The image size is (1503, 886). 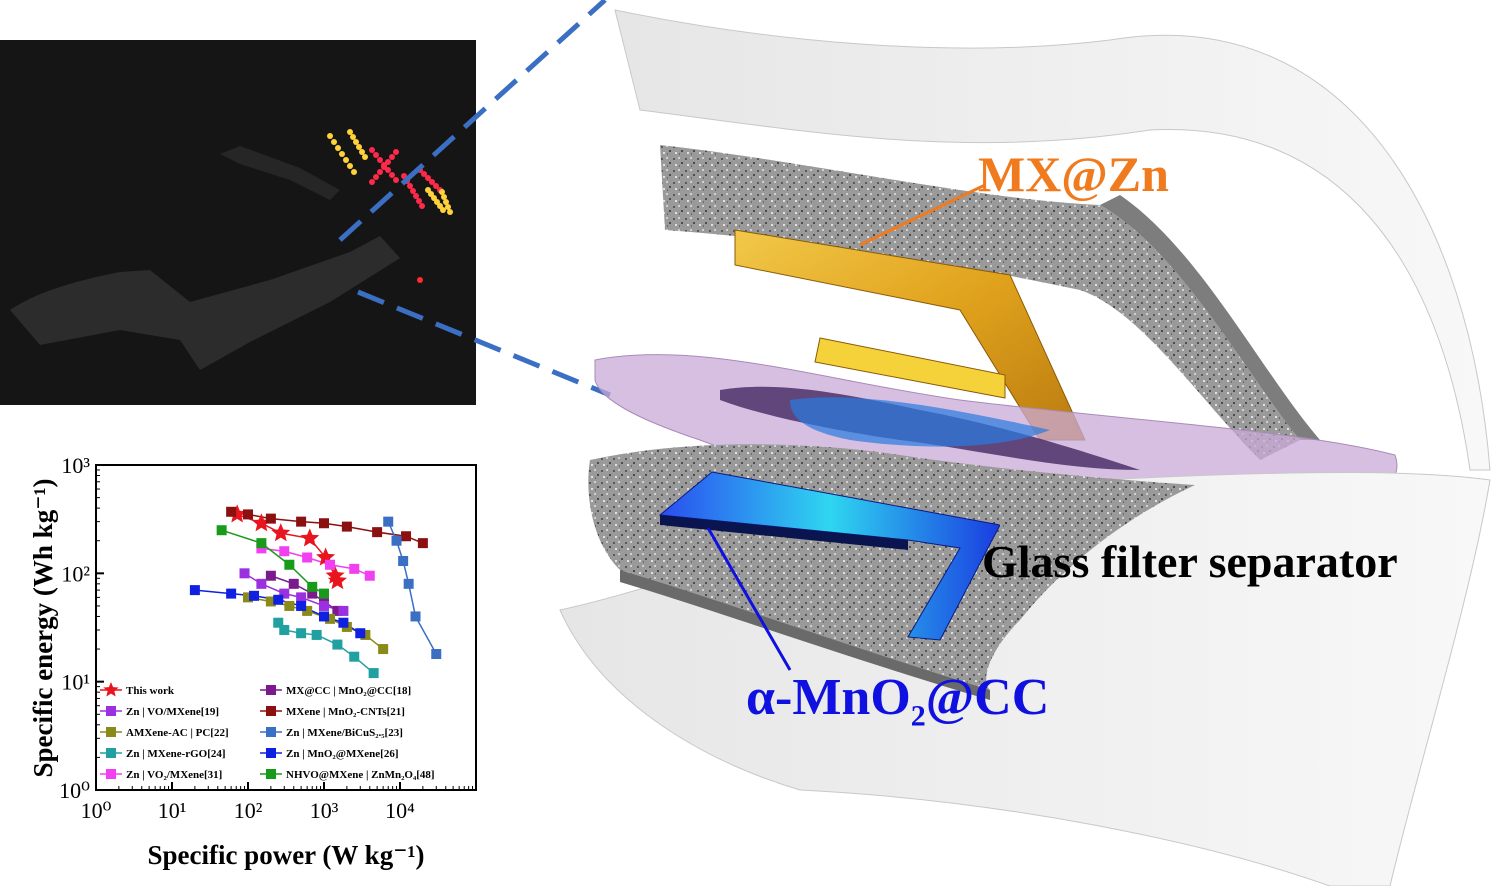 What do you see at coordinates (75, 465) in the screenshot?
I see `y-tick-label: 10³` at bounding box center [75, 465].